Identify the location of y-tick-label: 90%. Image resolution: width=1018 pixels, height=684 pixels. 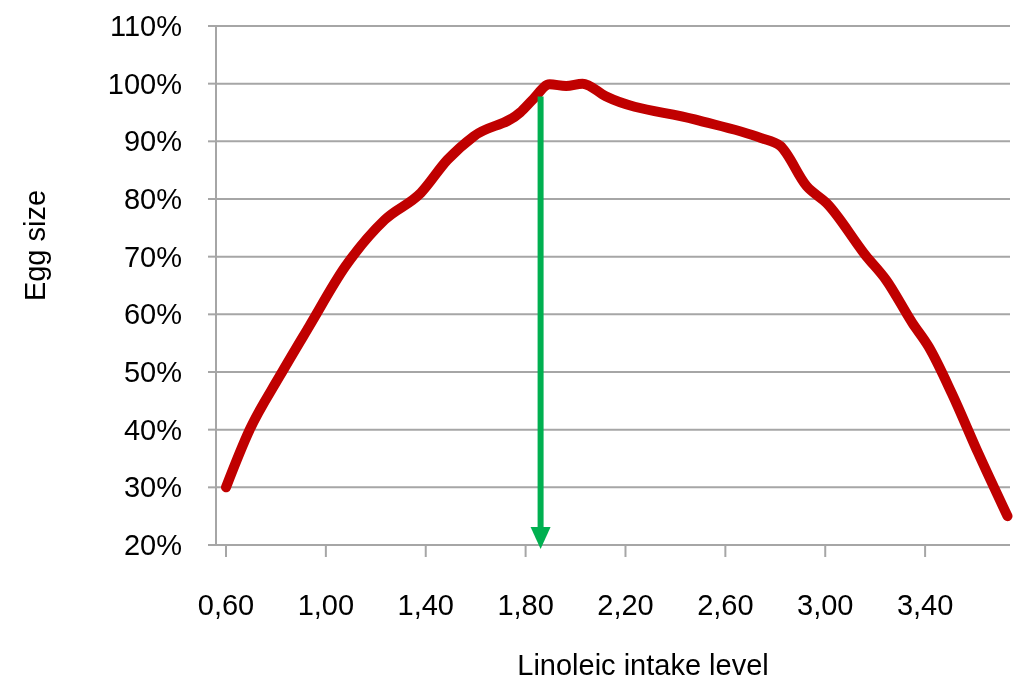
(152, 141).